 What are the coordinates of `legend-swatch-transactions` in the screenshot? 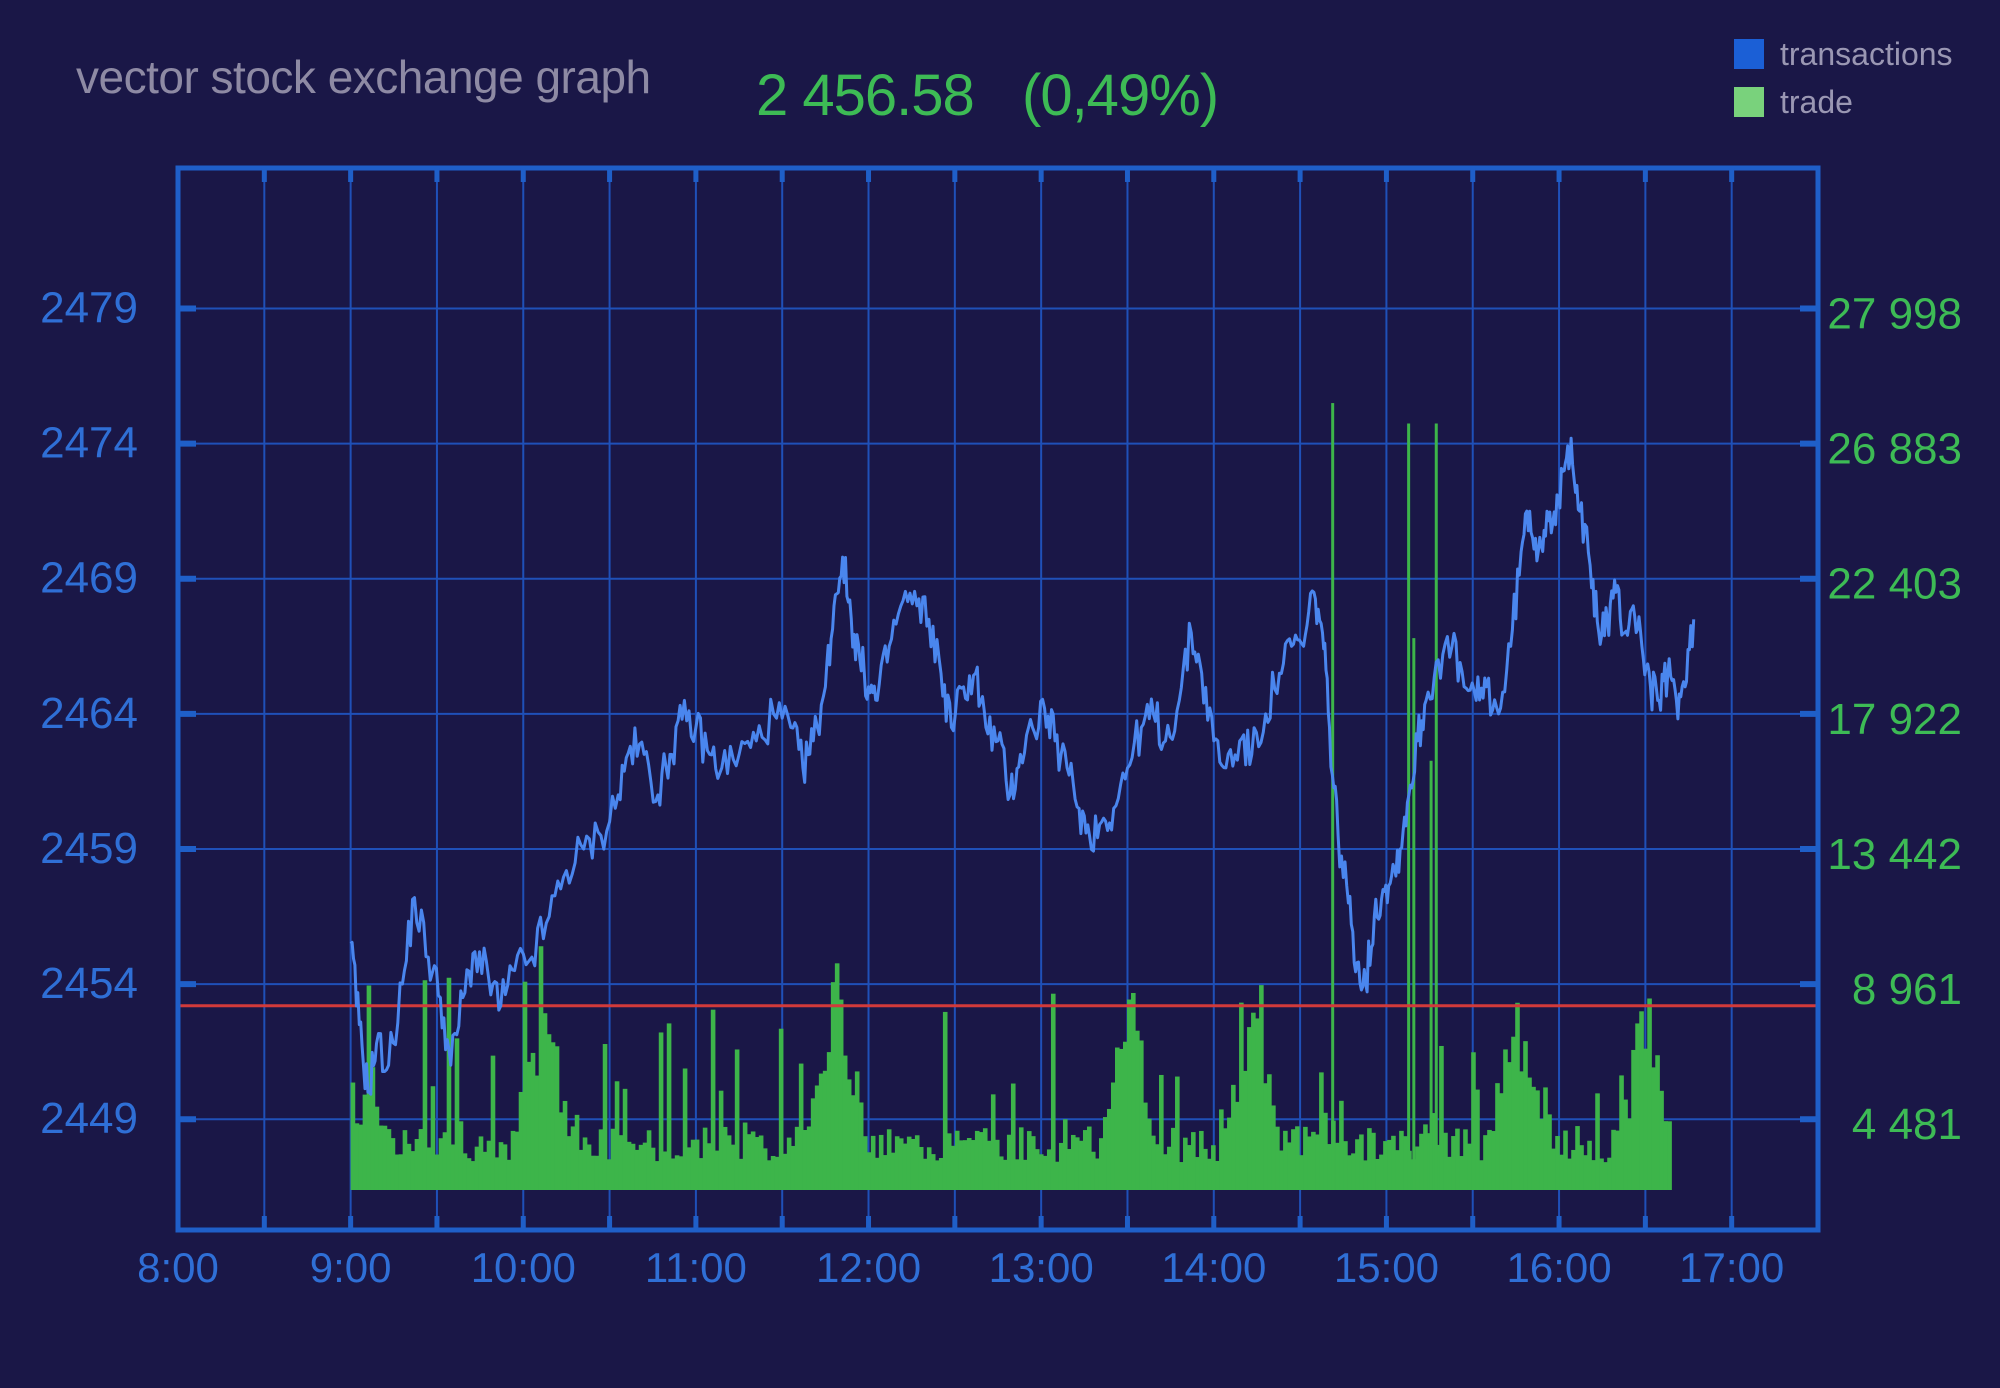 It's located at (1749, 54).